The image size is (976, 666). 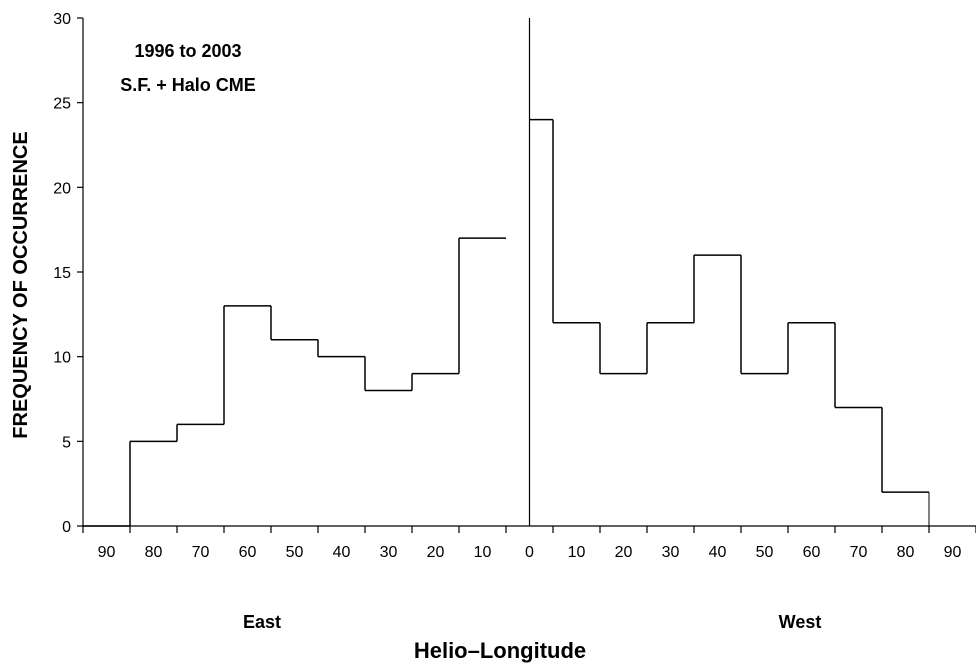 What do you see at coordinates (62, 19) in the screenshot?
I see `y-tick-label: 30` at bounding box center [62, 19].